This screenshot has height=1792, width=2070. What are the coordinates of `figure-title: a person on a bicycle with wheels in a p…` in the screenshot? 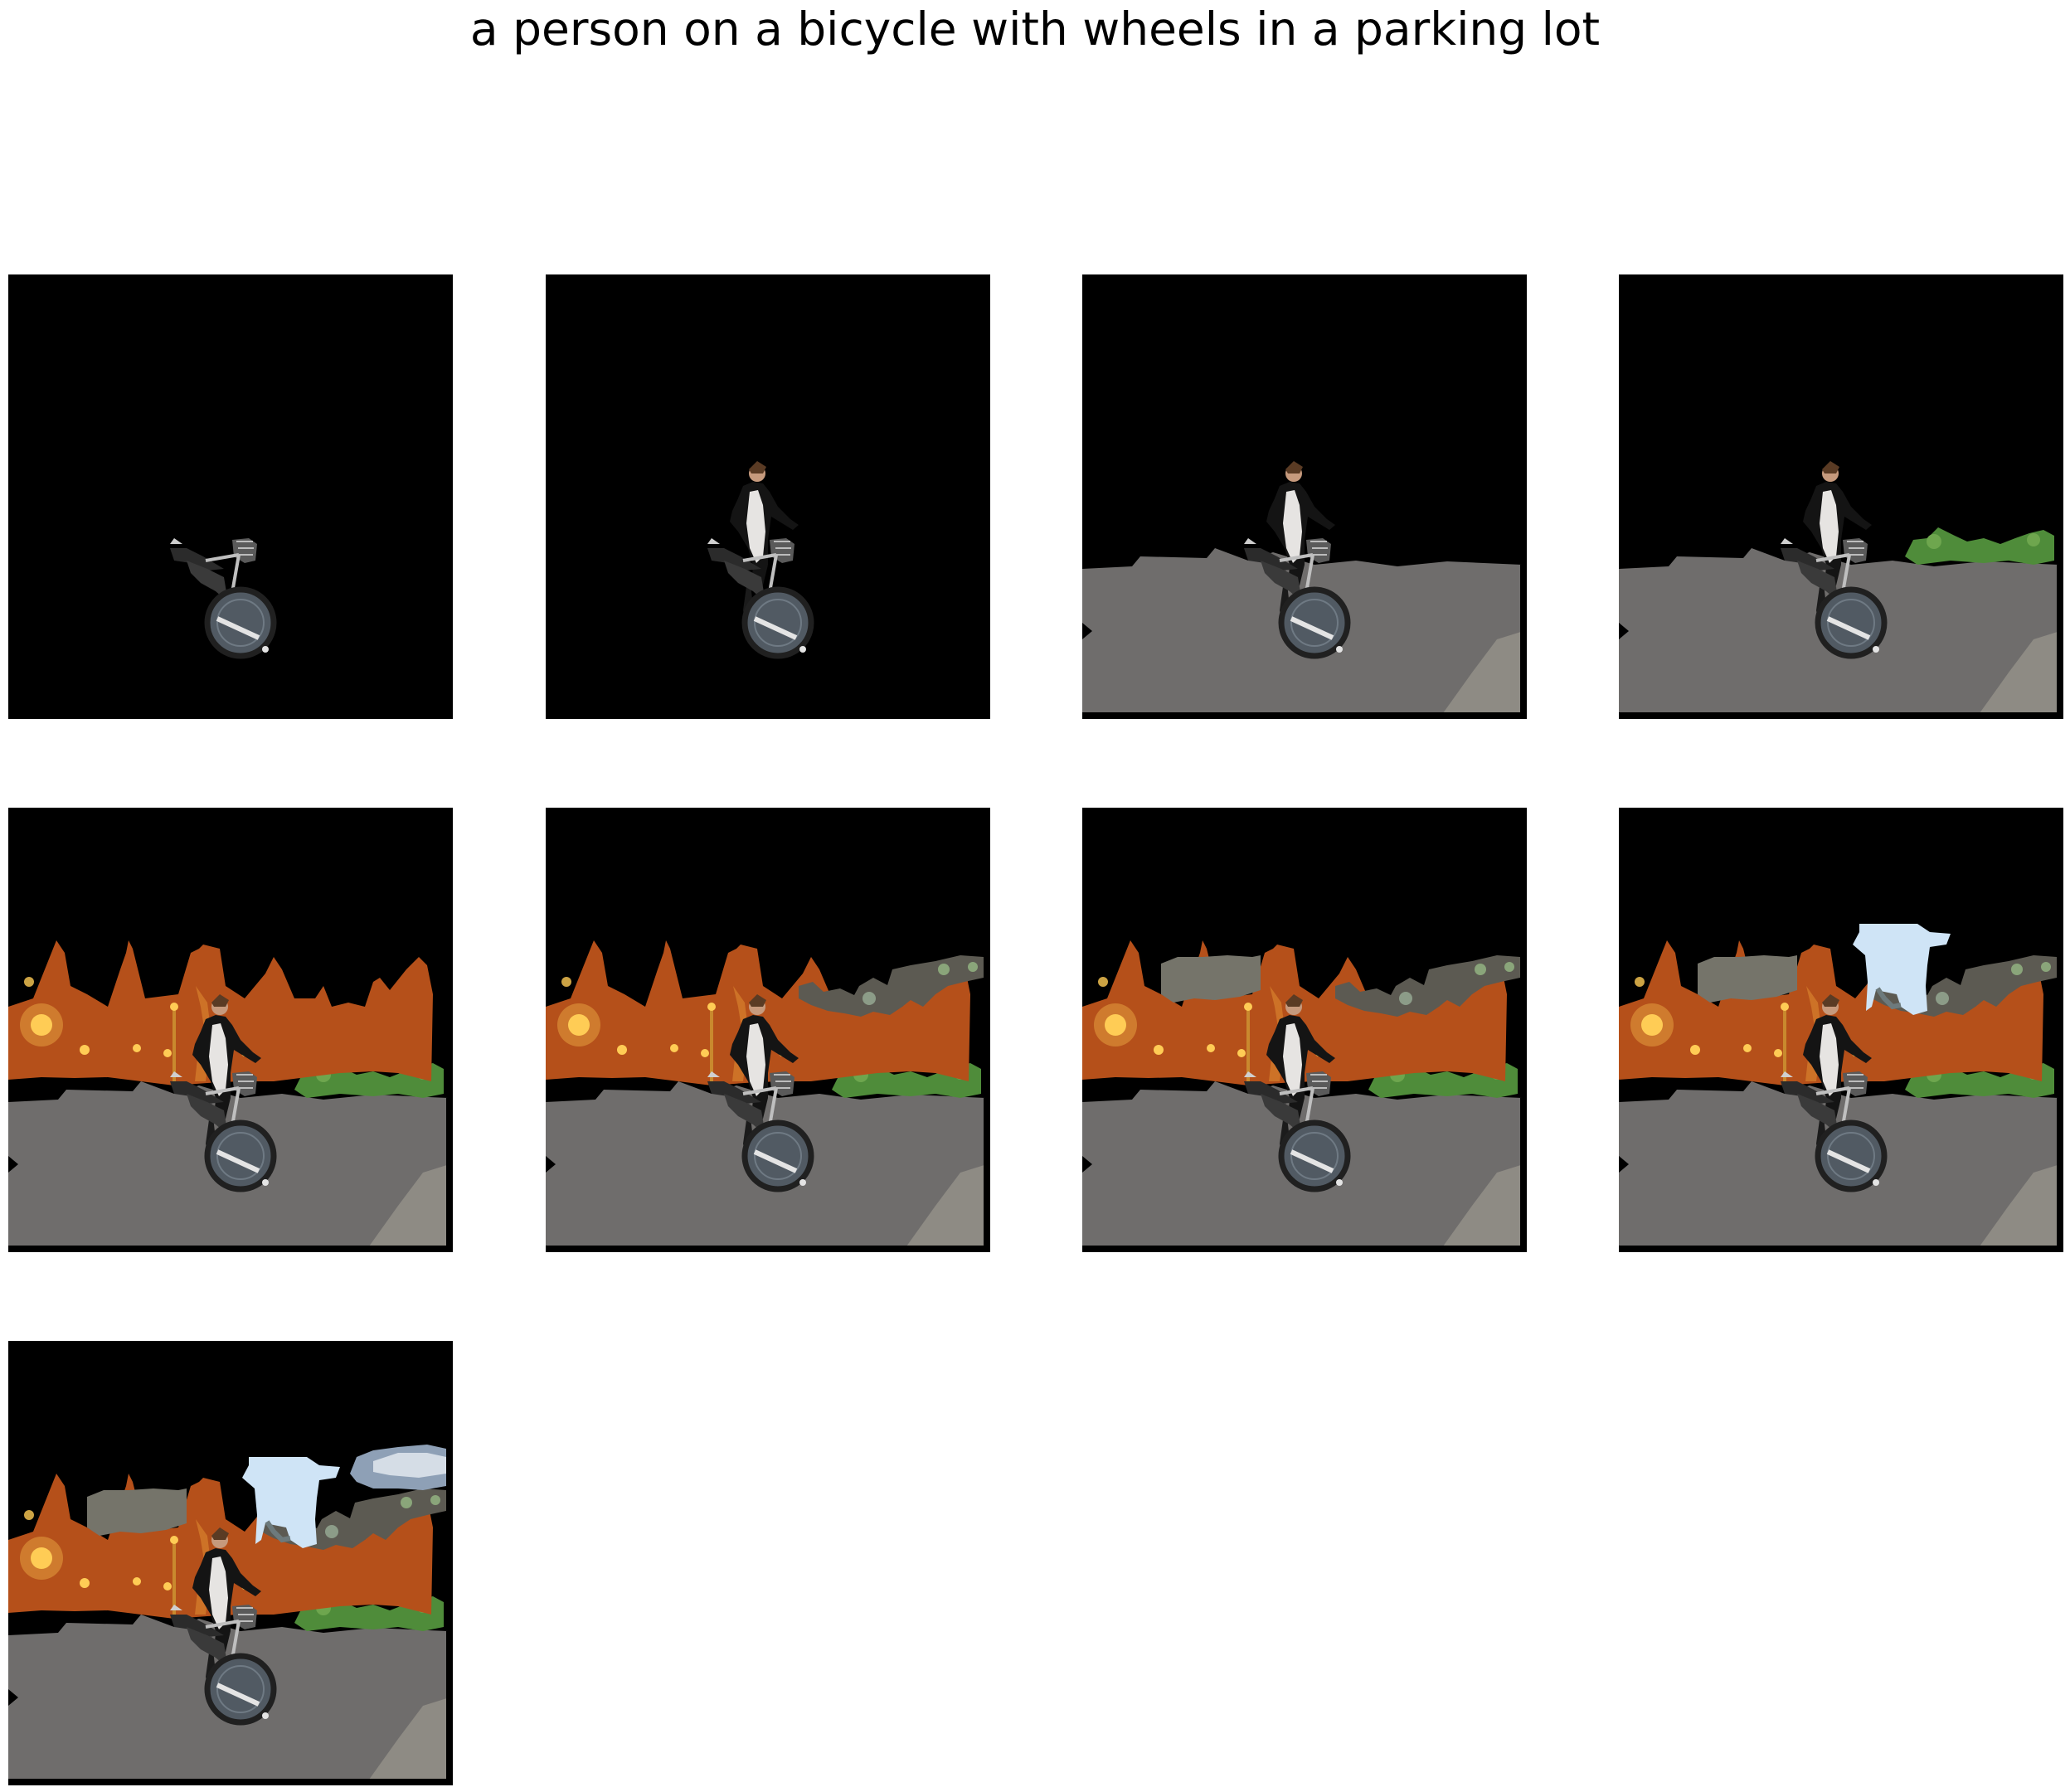 It's located at (1035, 29).